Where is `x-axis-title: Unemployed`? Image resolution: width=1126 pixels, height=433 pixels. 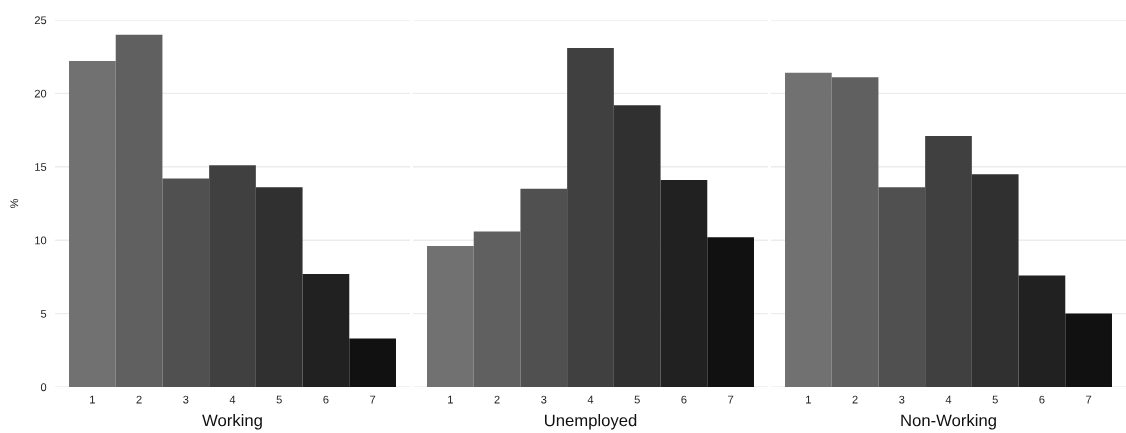
x-axis-title: Unemployed is located at coordinates (591, 422).